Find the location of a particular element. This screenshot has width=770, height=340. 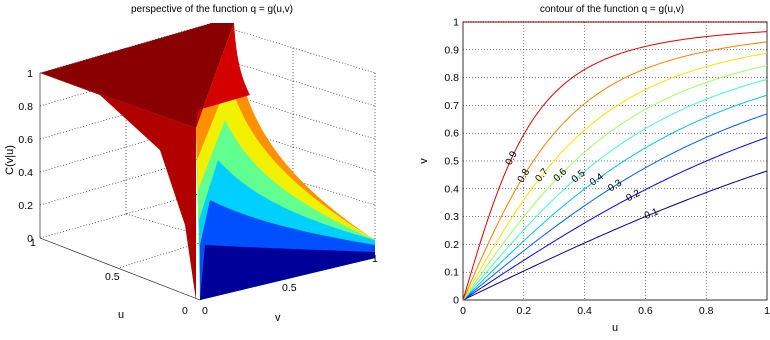

contour-y-label: v is located at coordinates (424, 161).